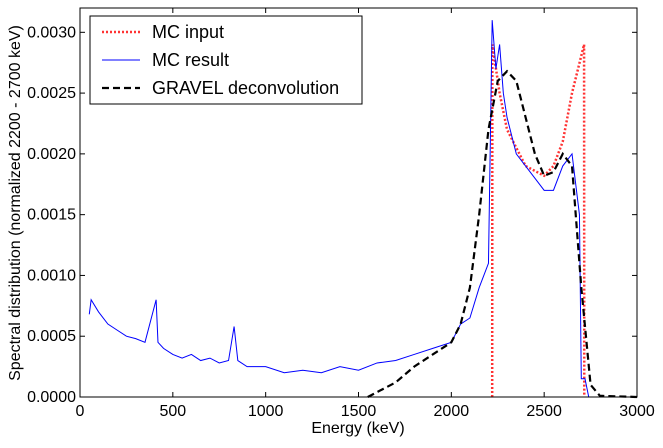 This screenshot has height=448, width=663. What do you see at coordinates (544, 411) in the screenshot?
I see `x-tick-label: 2500` at bounding box center [544, 411].